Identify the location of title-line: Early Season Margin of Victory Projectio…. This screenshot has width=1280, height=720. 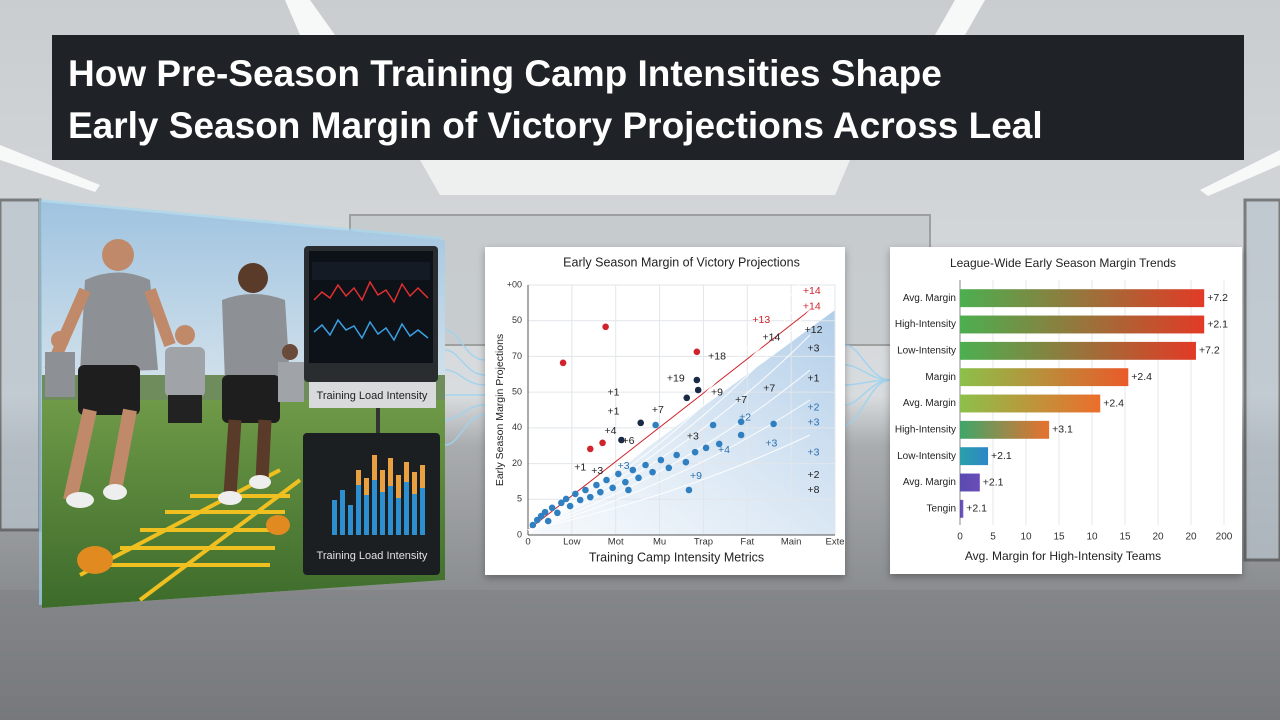
(555, 125).